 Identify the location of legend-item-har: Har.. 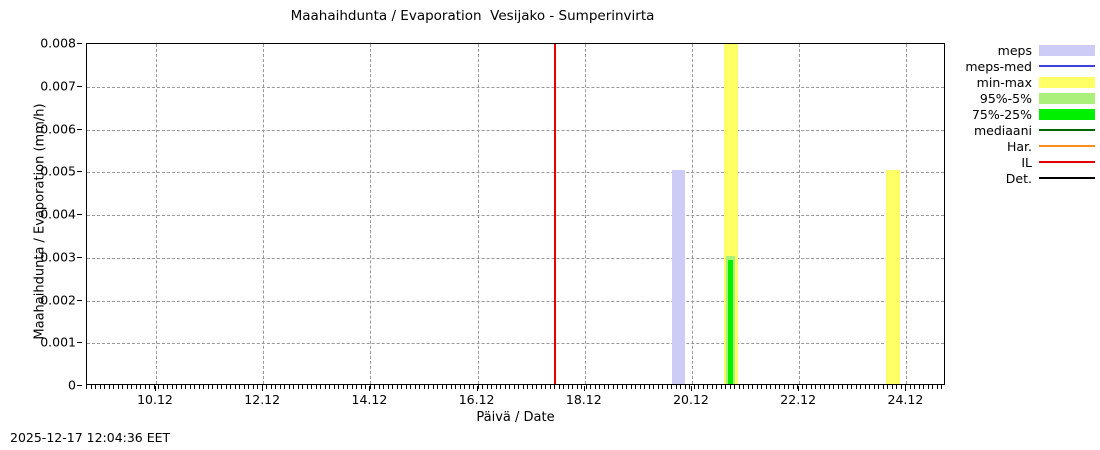
(1027, 146).